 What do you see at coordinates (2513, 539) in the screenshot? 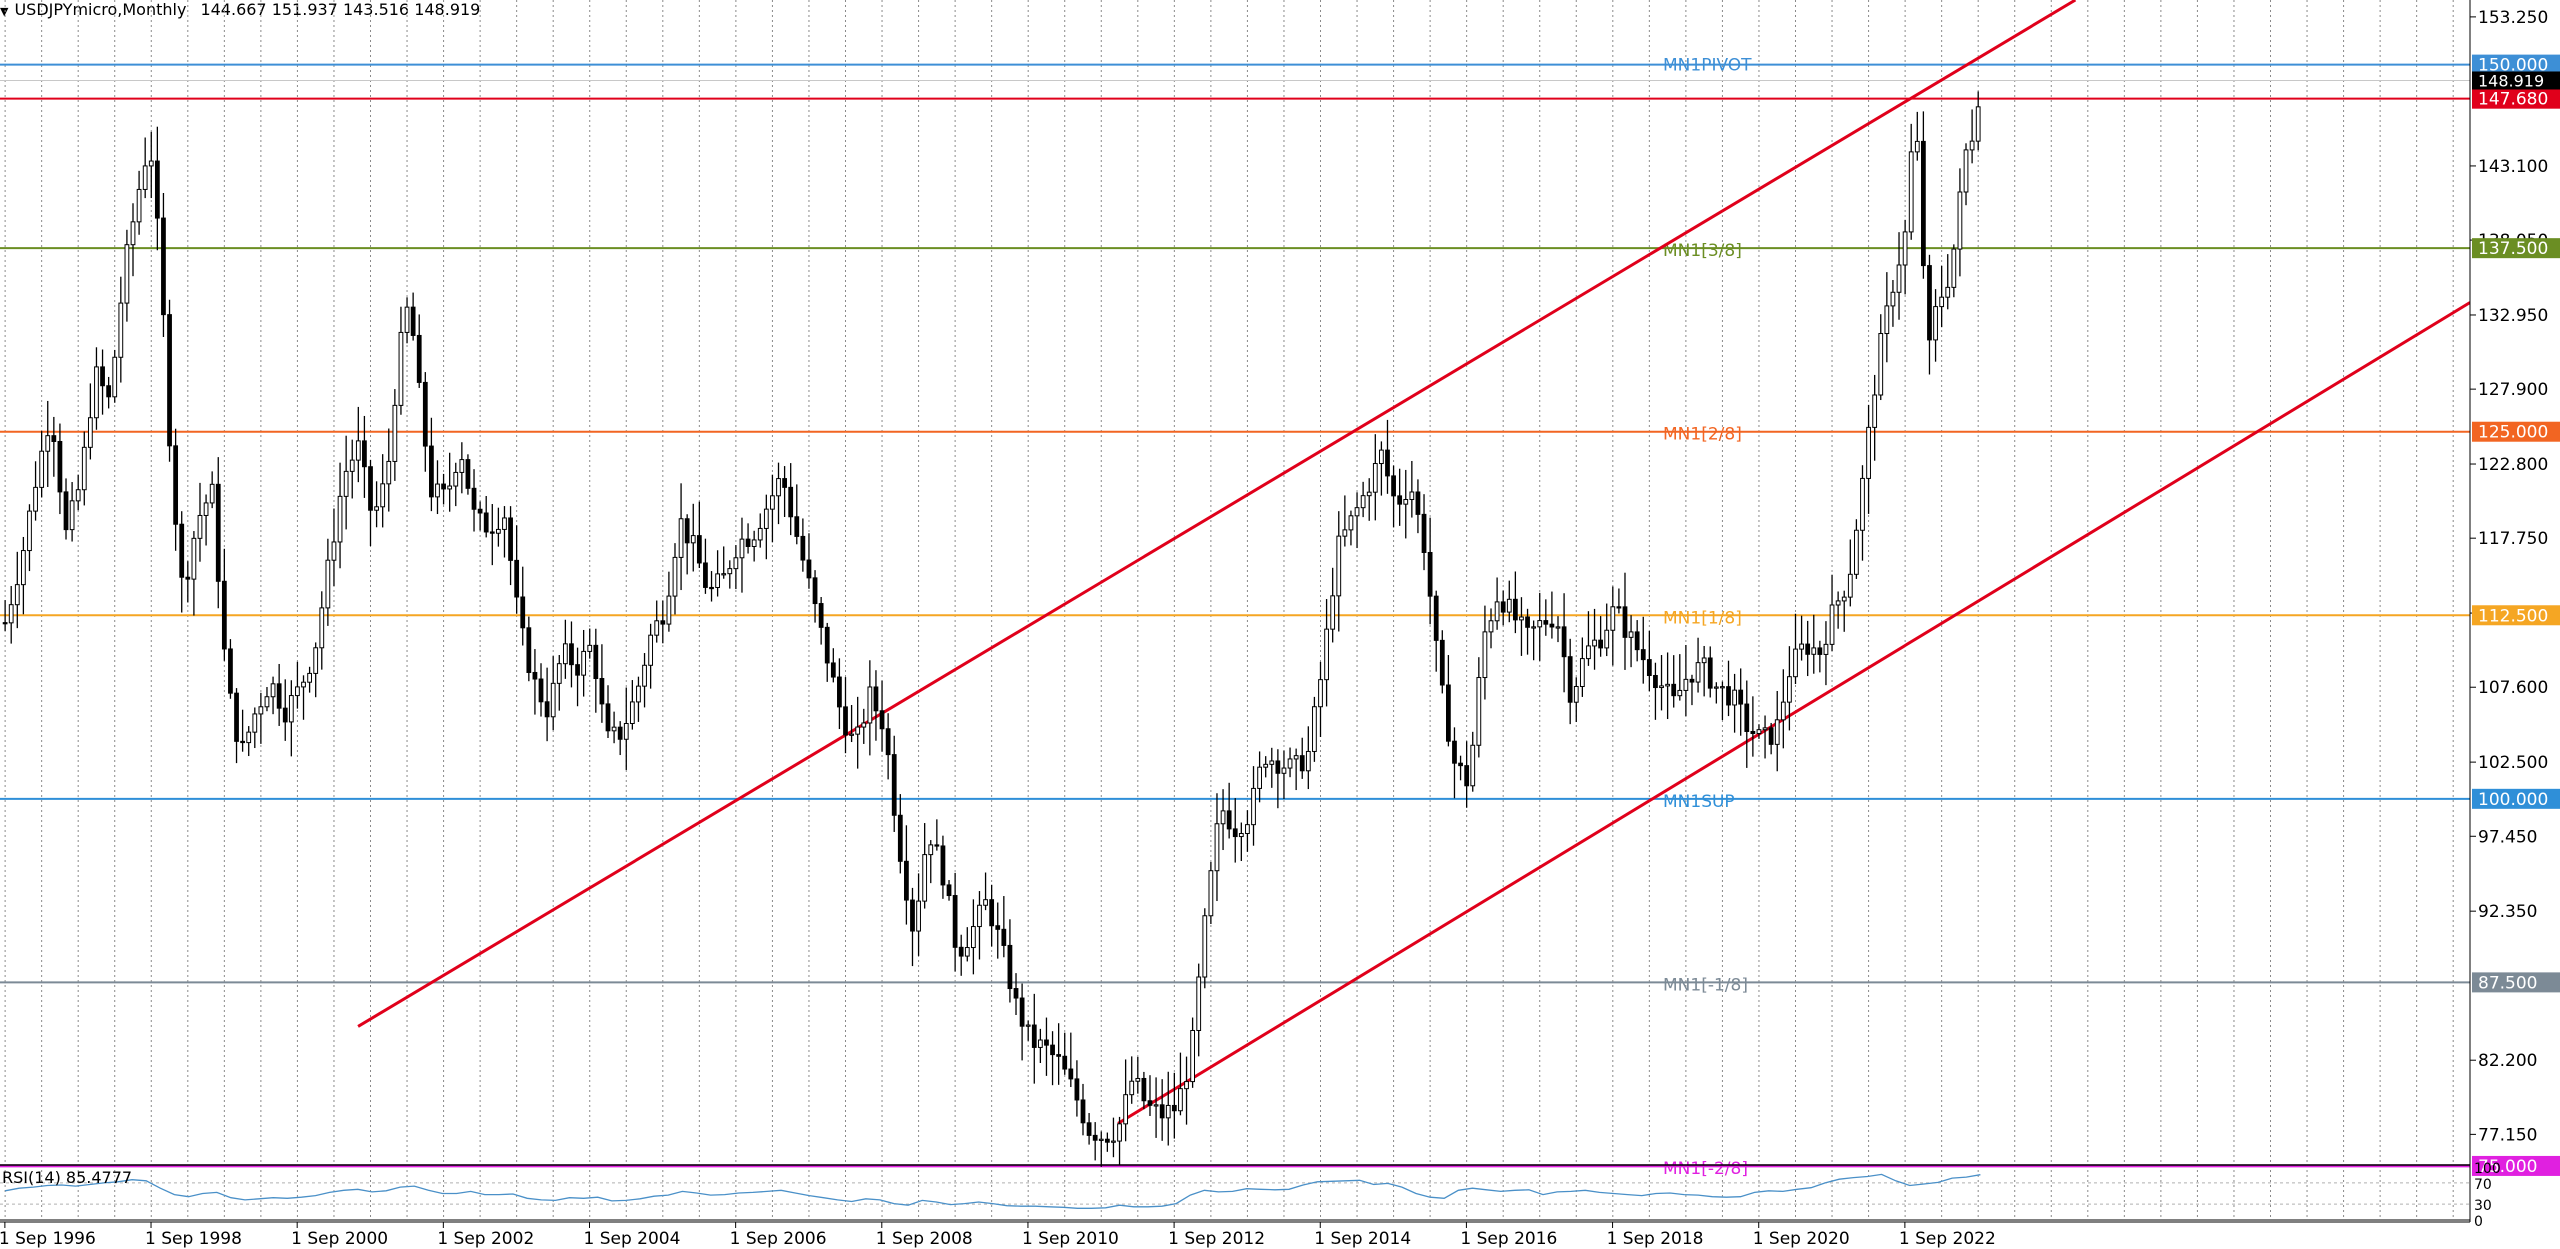
I see `y-tick-label: 117.750` at bounding box center [2513, 539].